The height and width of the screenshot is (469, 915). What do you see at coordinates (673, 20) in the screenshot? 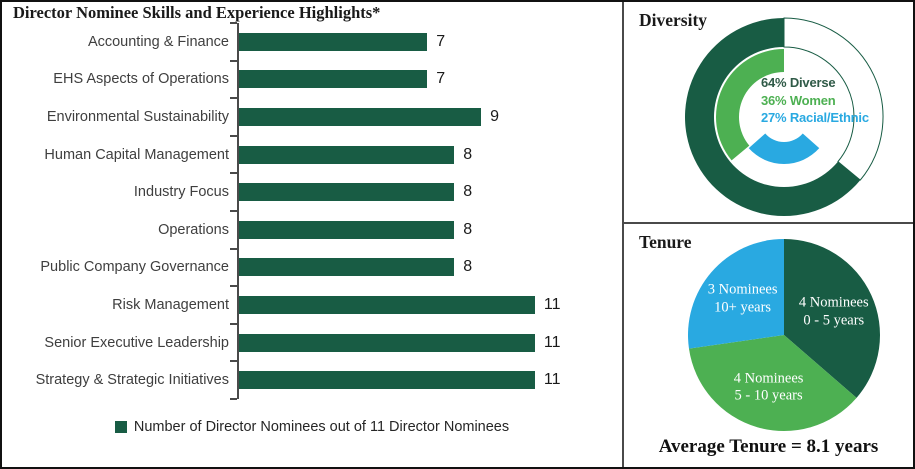
I see `diversity-title: Diversity` at bounding box center [673, 20].